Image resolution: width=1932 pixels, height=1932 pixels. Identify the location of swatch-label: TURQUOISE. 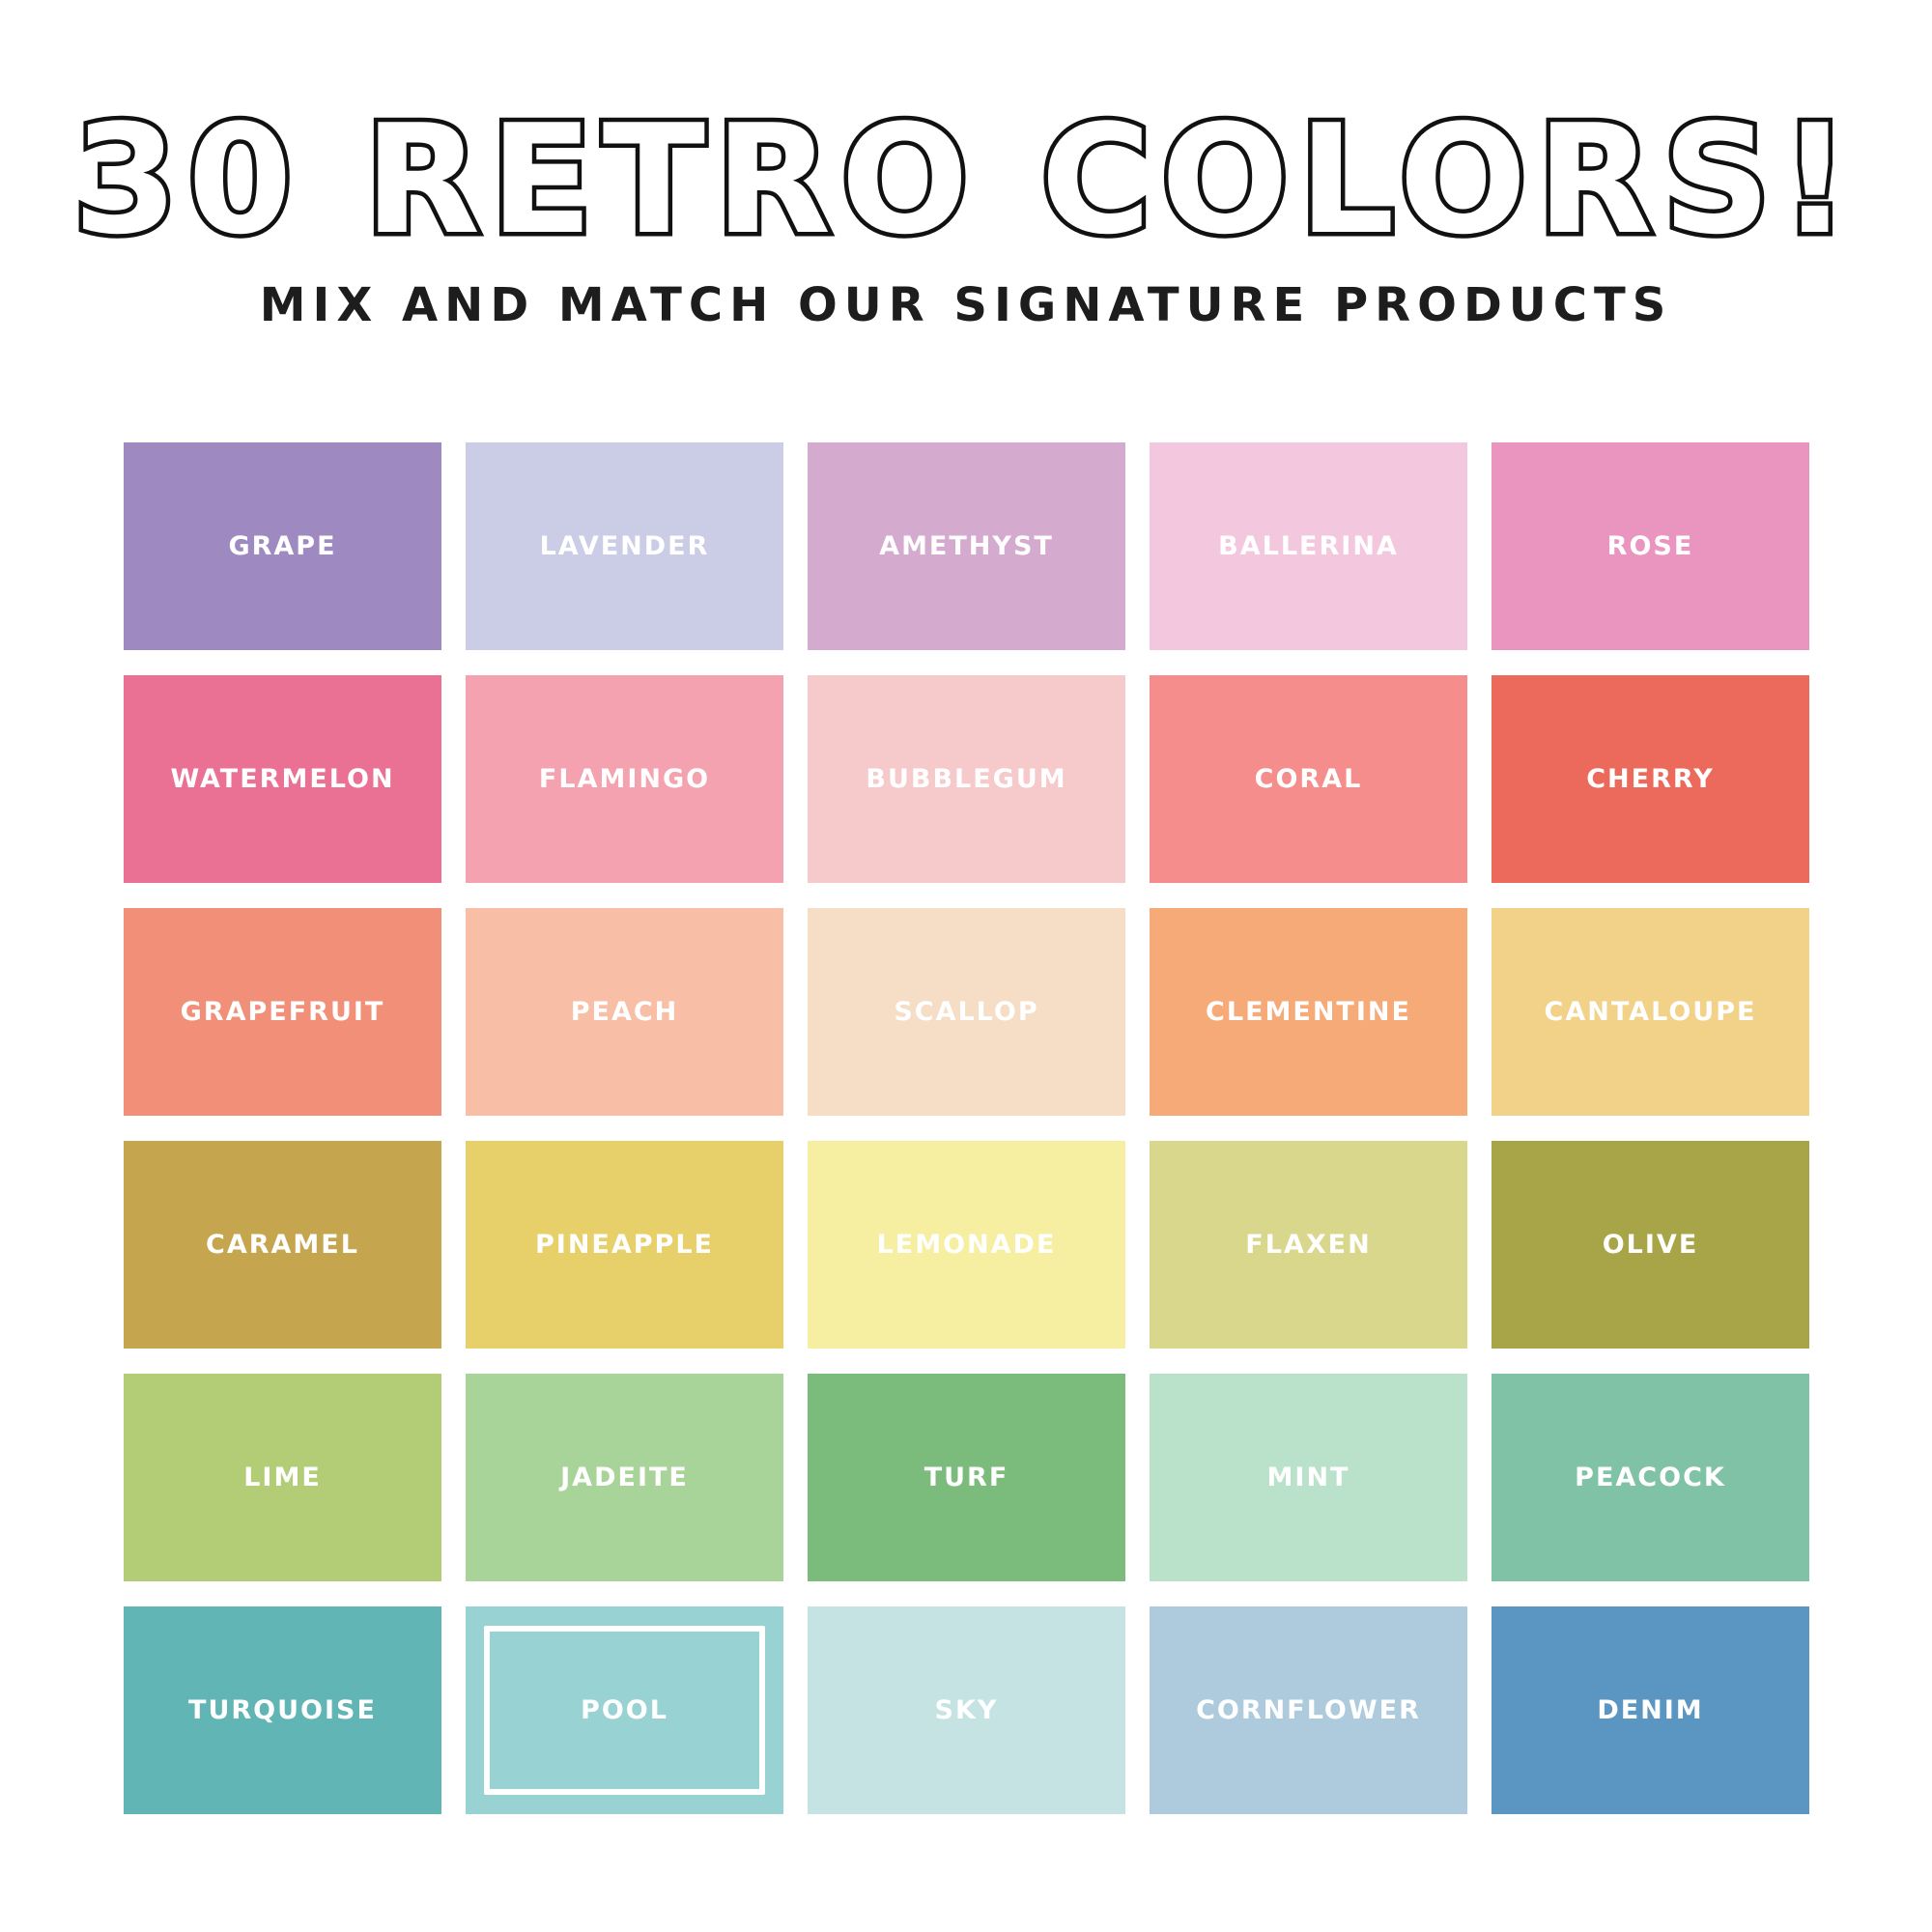
(282, 1710).